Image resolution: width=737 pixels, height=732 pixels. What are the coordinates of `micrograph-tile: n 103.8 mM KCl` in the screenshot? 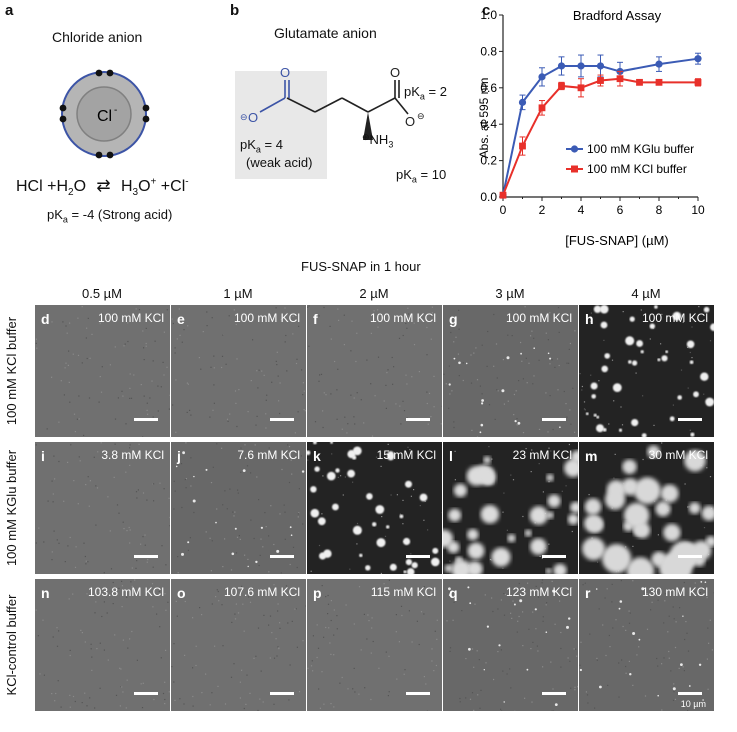 It's located at (102, 645).